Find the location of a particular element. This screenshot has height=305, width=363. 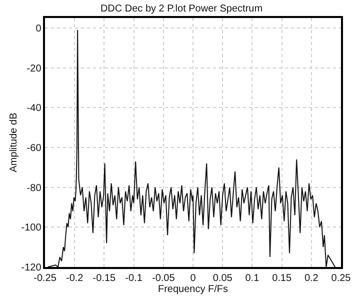

y-tick-label: -100 is located at coordinates (31, 228).